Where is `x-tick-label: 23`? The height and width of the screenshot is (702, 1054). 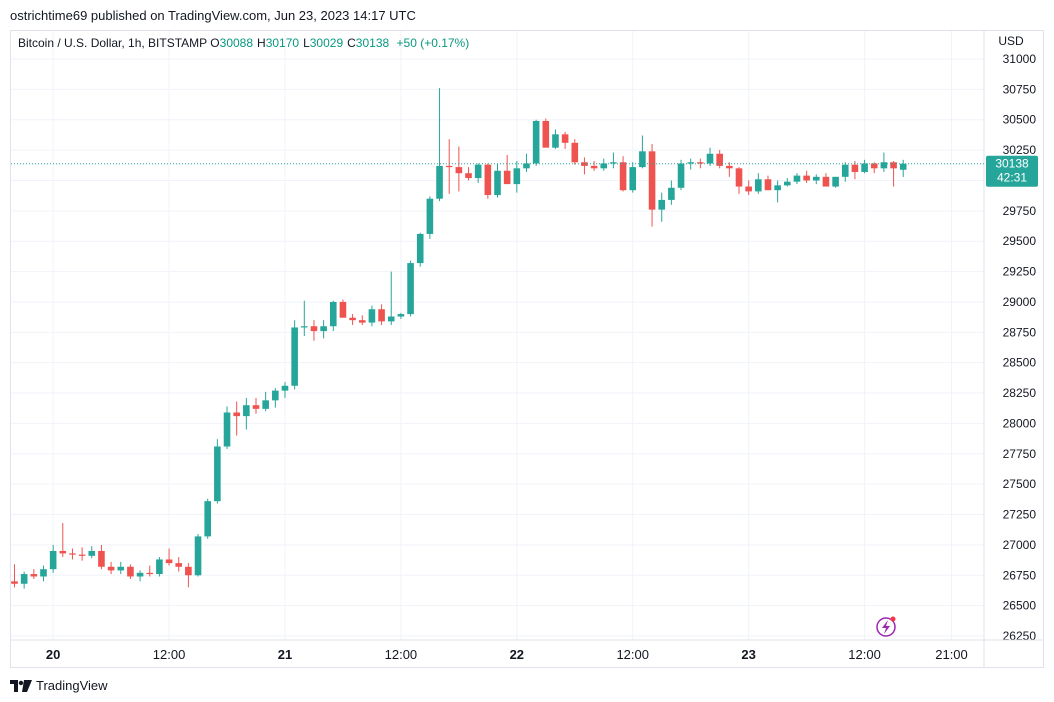 x-tick-label: 23 is located at coordinates (748, 654).